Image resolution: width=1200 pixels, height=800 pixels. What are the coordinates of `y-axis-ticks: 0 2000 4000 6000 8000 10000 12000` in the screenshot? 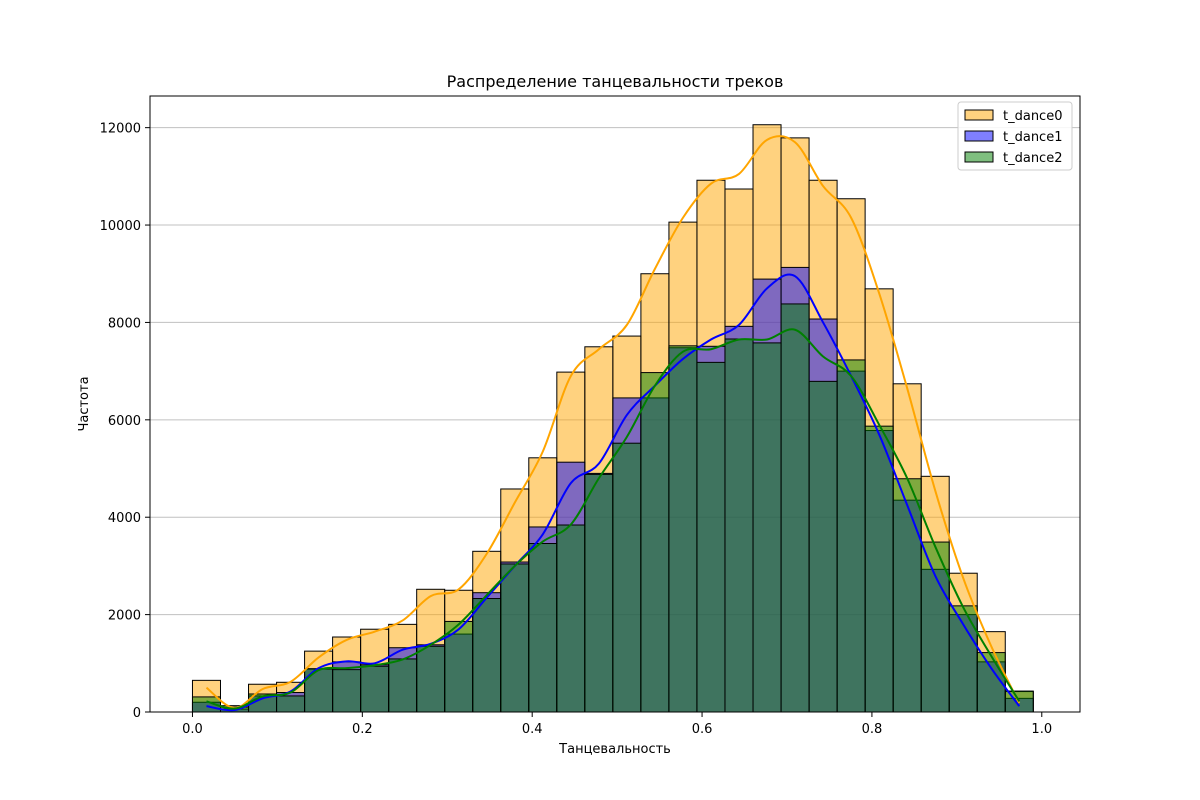 It's located at (125, 421).